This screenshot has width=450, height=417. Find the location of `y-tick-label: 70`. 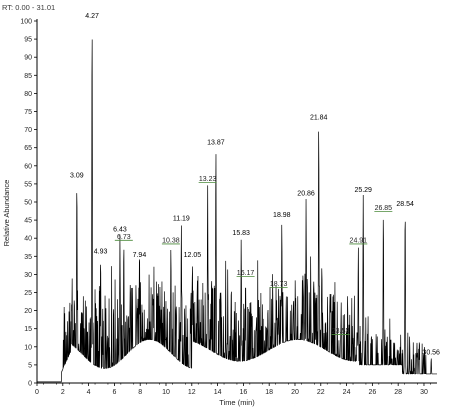

y-tick-label: 70 is located at coordinates (28, 130).